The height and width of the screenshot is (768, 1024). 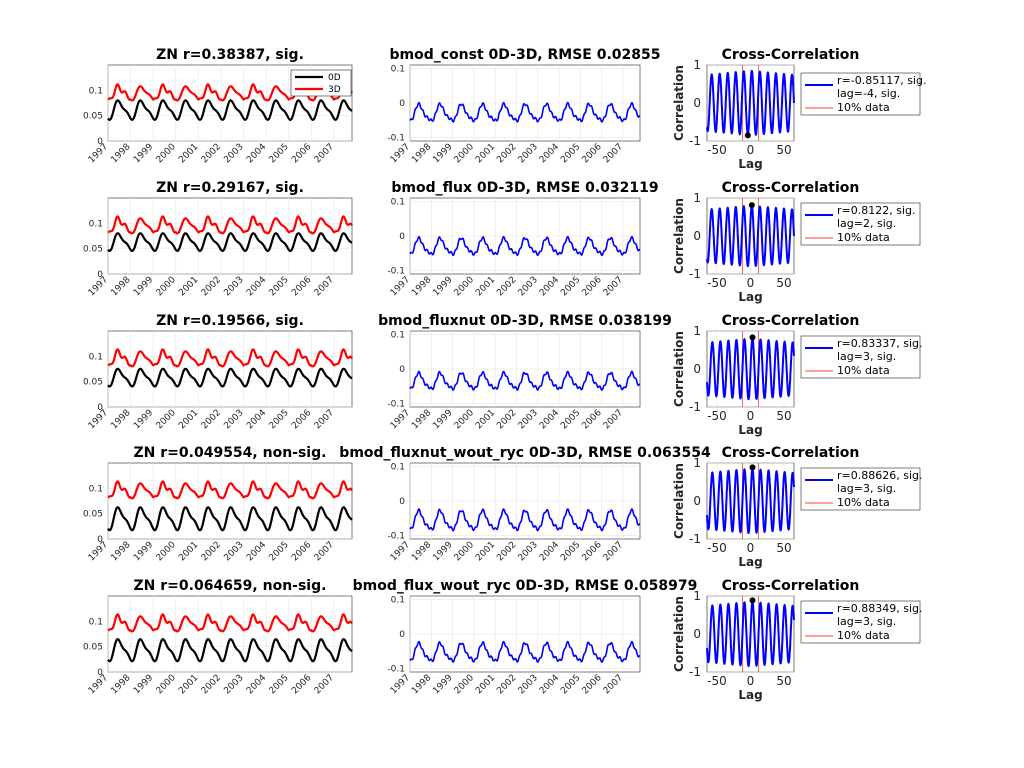 I want to click on legend-label-lag: lag=-4, sig., so click(x=868, y=93).